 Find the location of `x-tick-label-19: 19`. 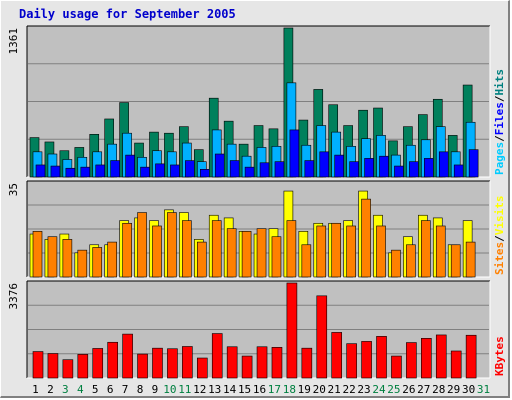

x-tick-label-19: 19 is located at coordinates (304, 389).